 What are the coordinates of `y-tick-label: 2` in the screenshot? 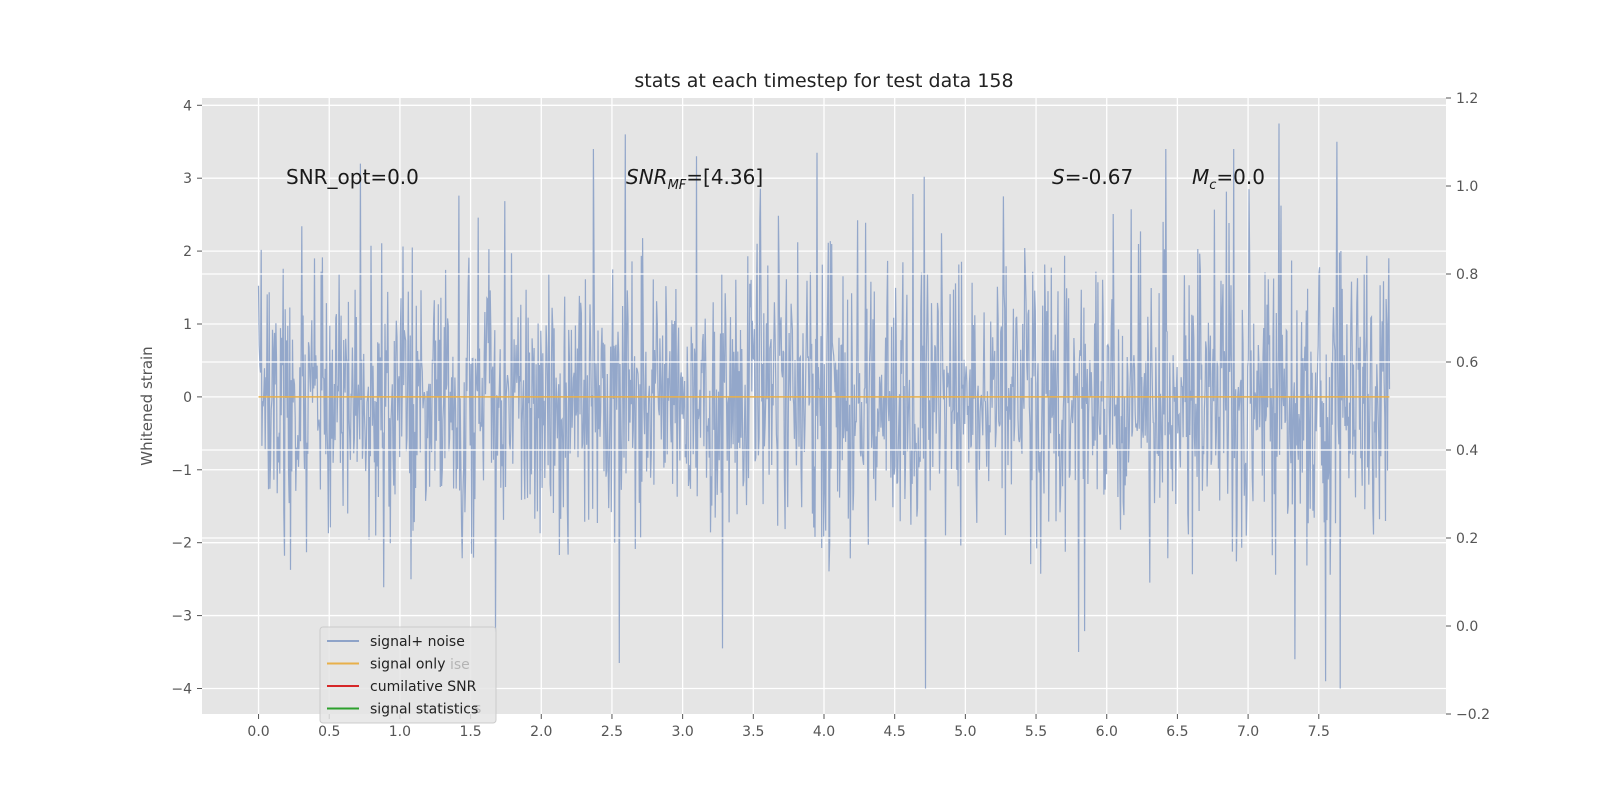 It's located at (187, 252).